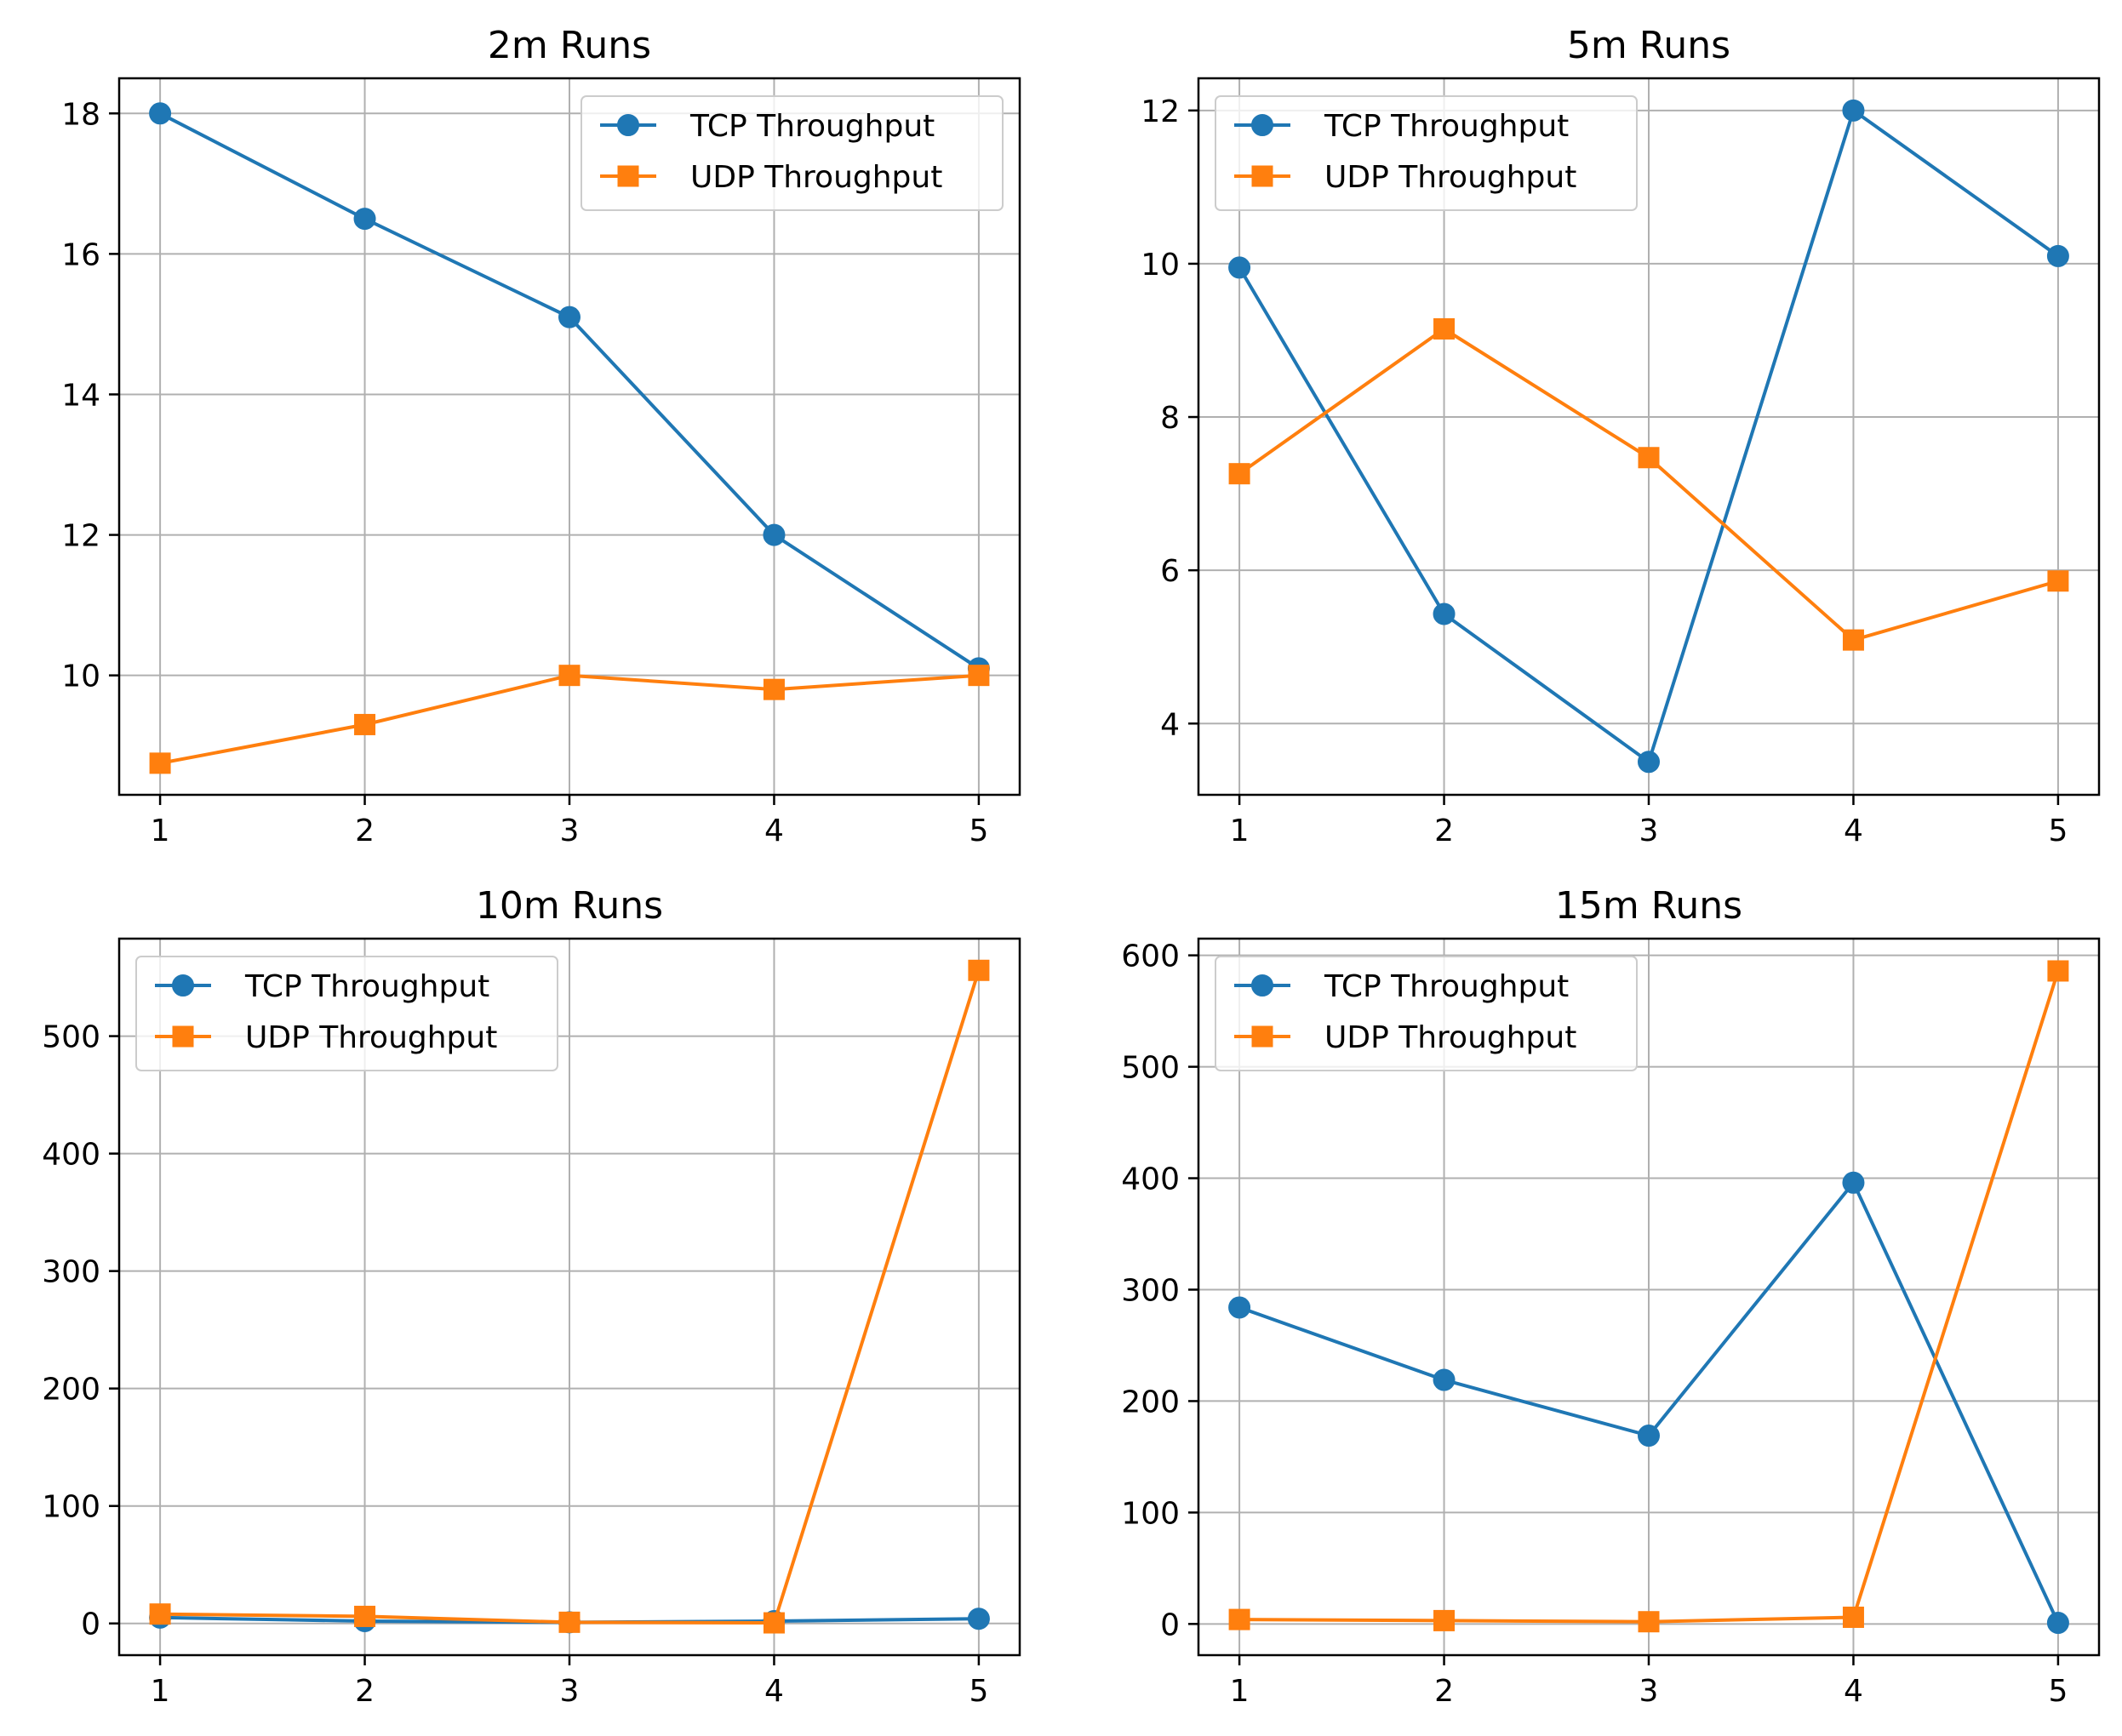 The height and width of the screenshot is (1736, 2122). What do you see at coordinates (1150, 956) in the screenshot?
I see `y-tick-label: 600` at bounding box center [1150, 956].